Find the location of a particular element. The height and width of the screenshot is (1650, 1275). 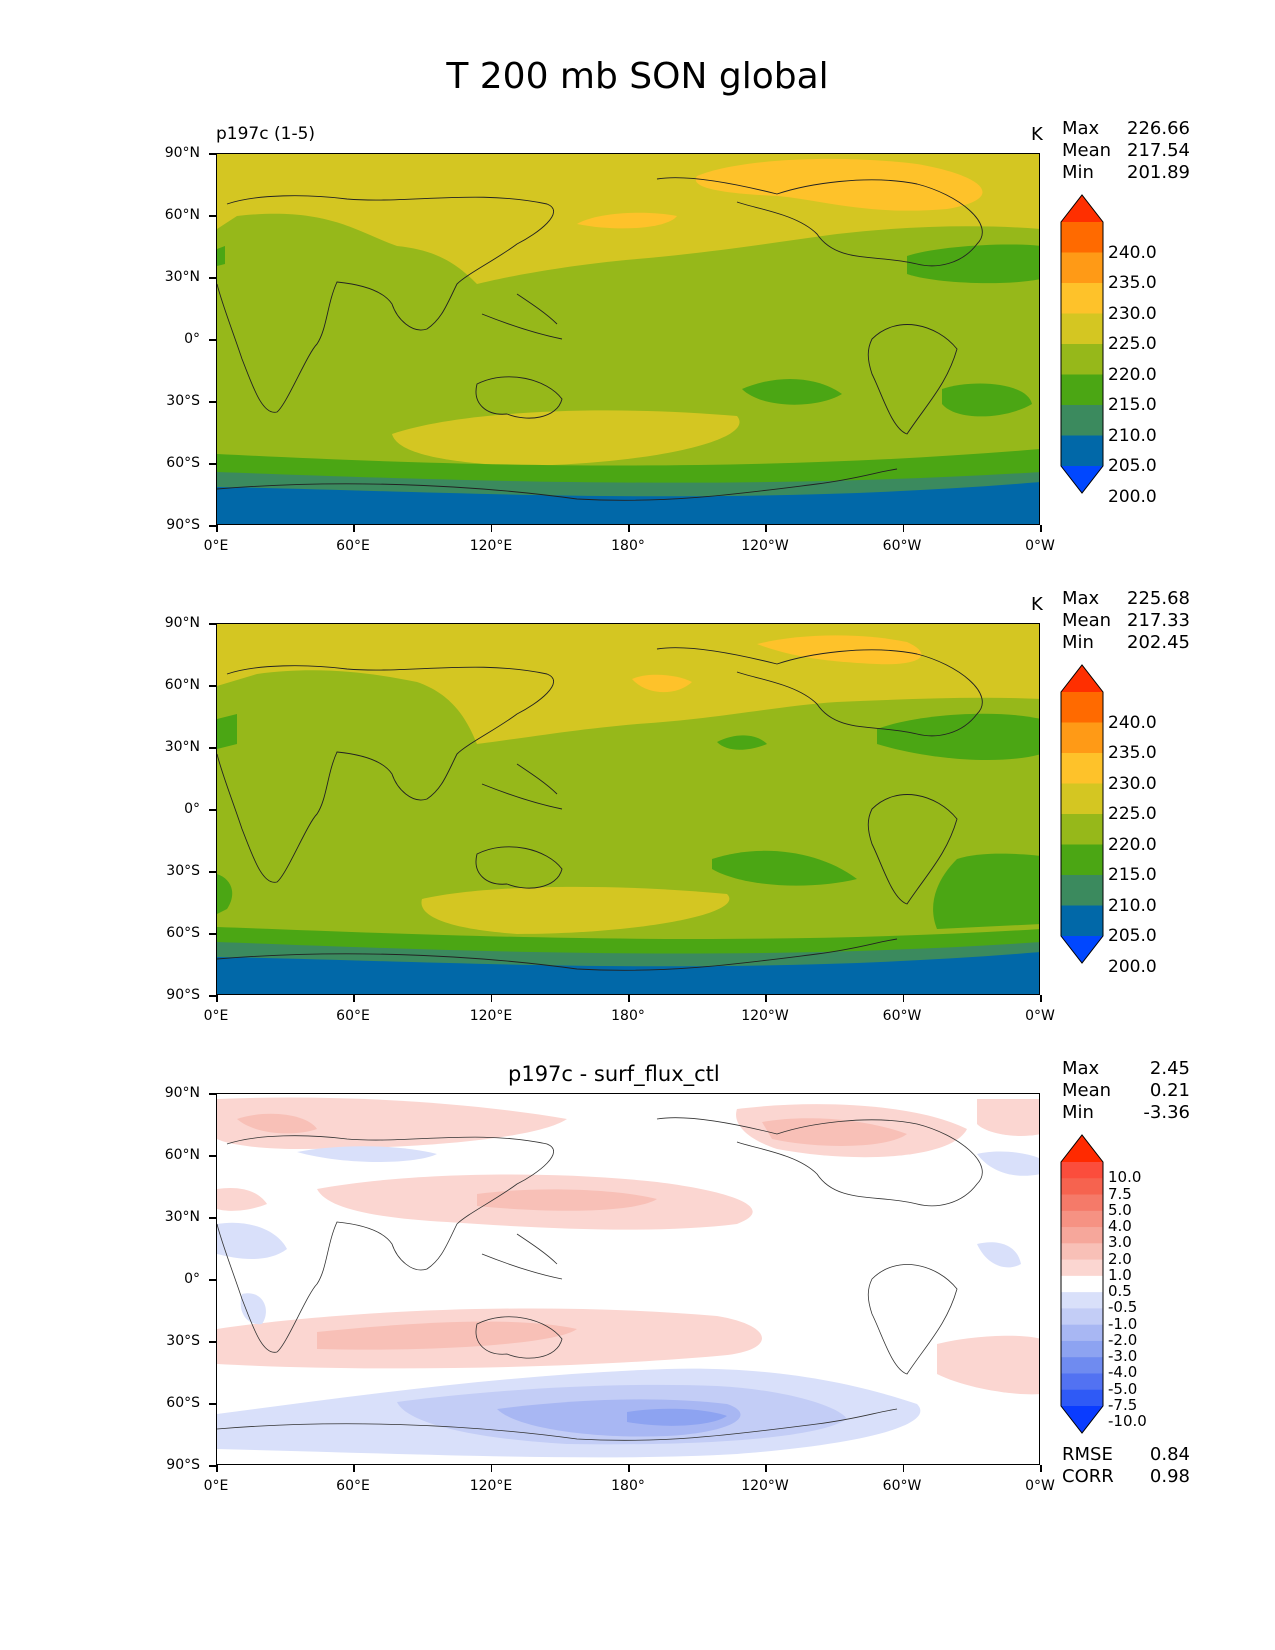

x-tick-label: 120°W is located at coordinates (765, 1486).